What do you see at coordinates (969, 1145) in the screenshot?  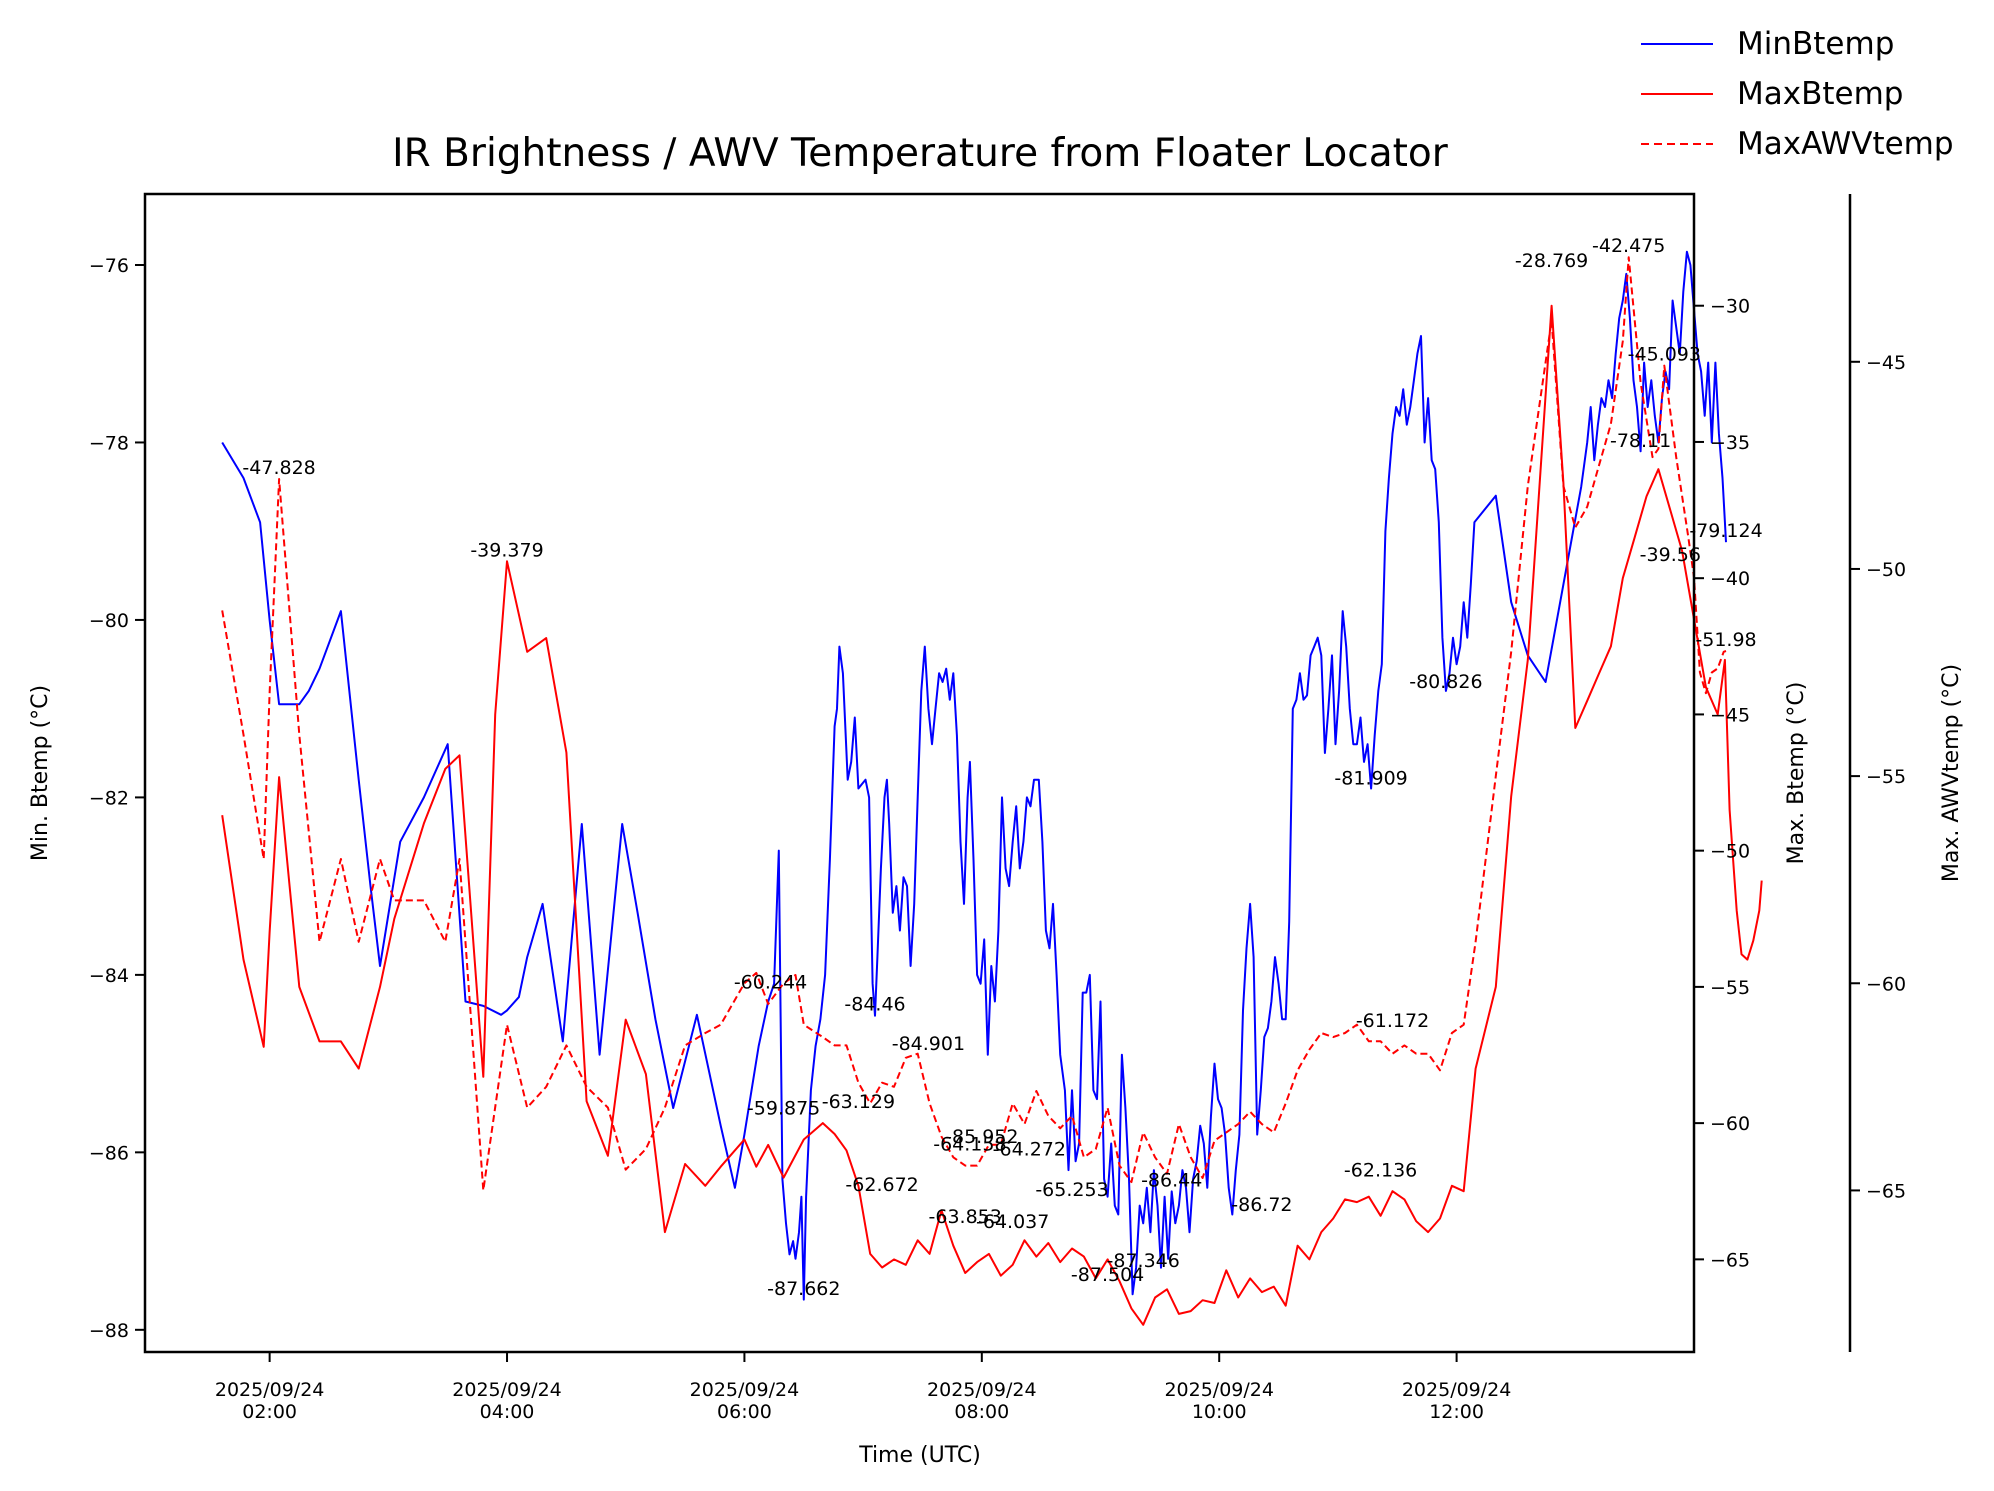 I see `data-label: -64.158` at bounding box center [969, 1145].